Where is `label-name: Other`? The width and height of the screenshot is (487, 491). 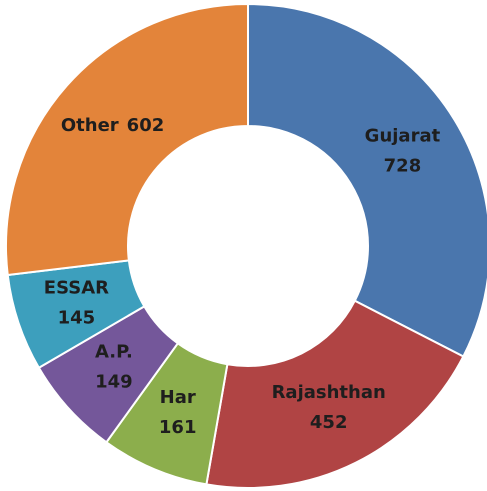 label-name: Other is located at coordinates (90, 125).